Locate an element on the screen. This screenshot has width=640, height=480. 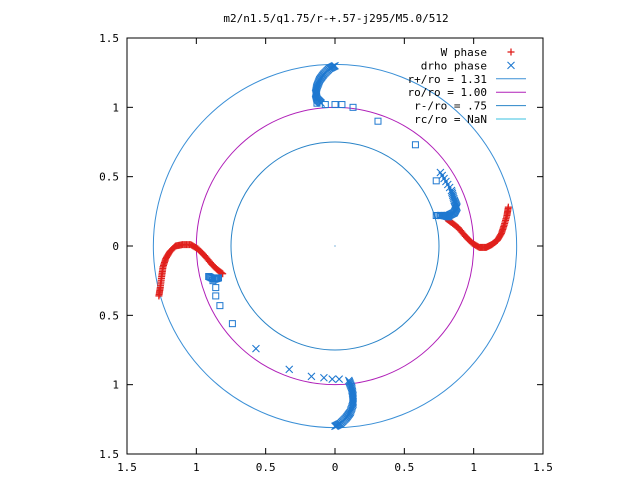
legend-label: drho phase is located at coordinates (454, 65).